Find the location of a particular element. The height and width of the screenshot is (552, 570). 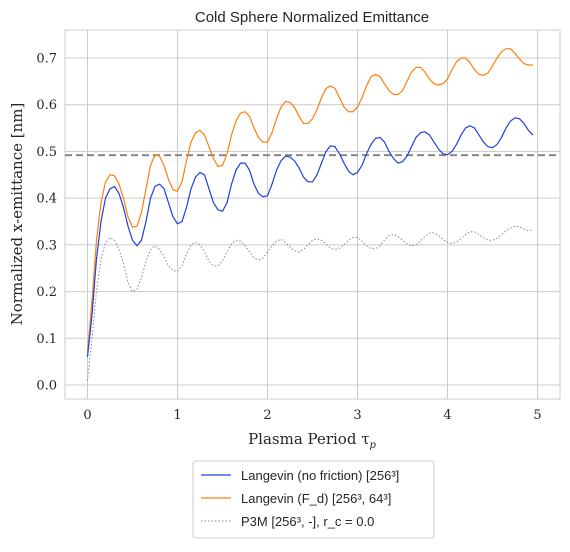

x-axis-label-main: Plasma Period τ is located at coordinates (308, 439).